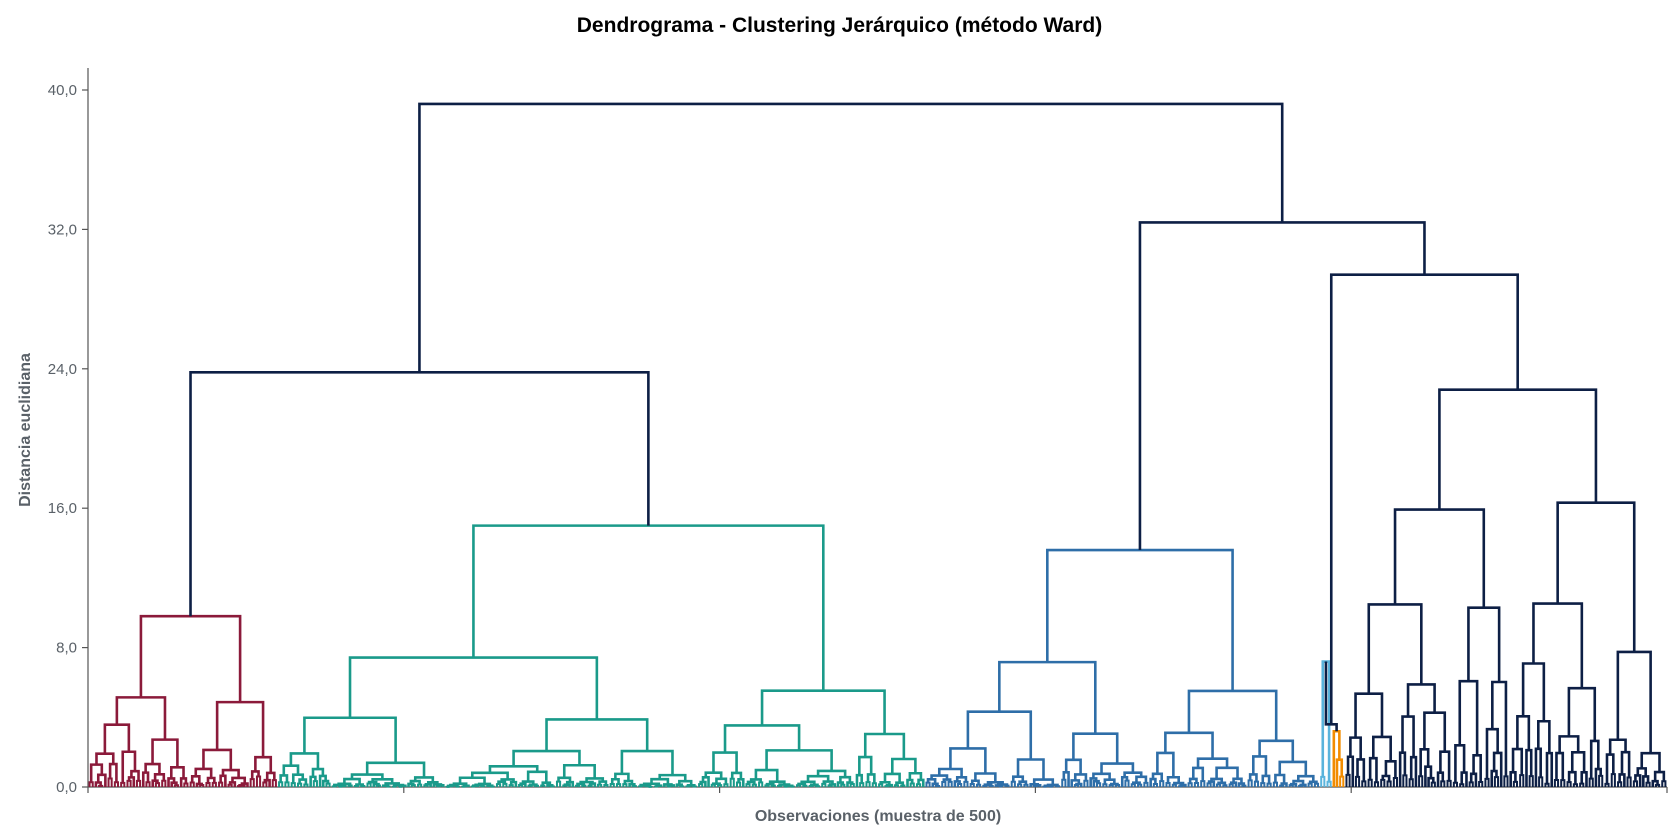 Image resolution: width=1679 pixels, height=839 pixels. I want to click on y-axis-label: Distancia euclidiana, so click(25, 430).